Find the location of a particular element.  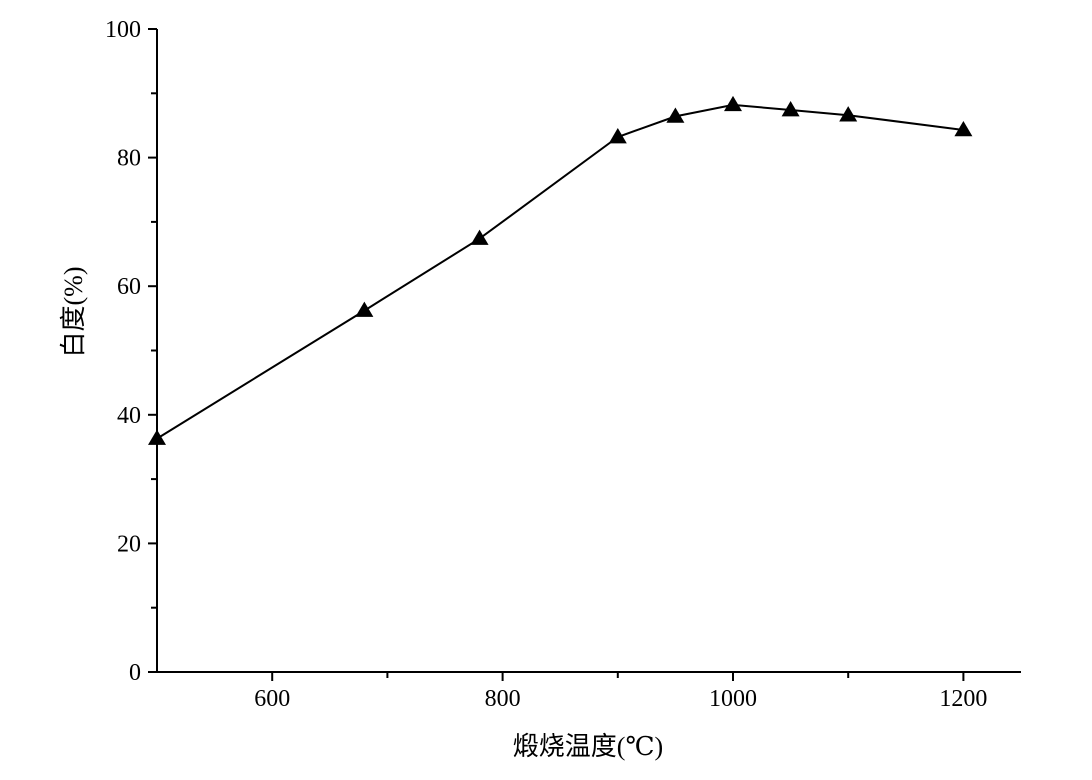

y-tick-label: 80 is located at coordinates (129, 159).